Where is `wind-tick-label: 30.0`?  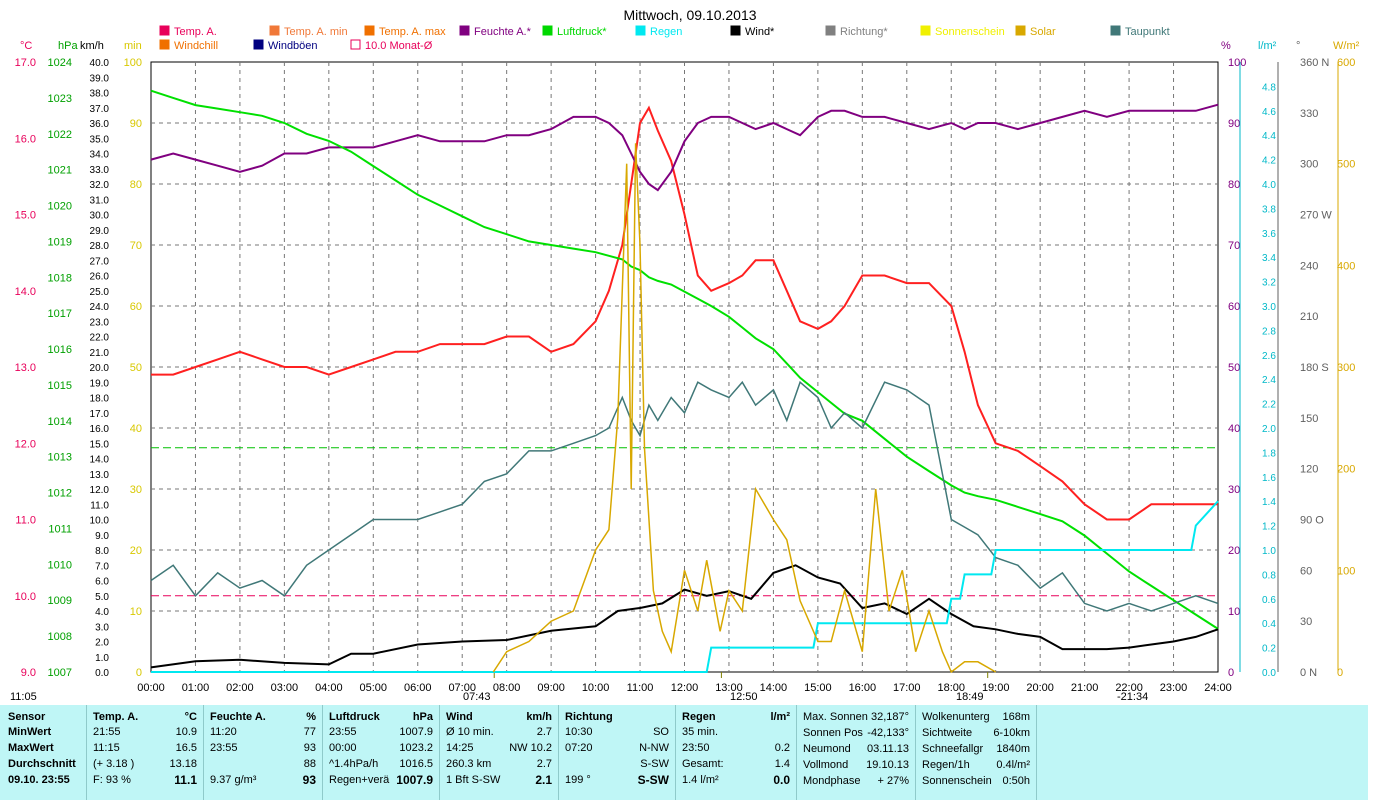
wind-tick-label: 30.0 is located at coordinates (100, 216).